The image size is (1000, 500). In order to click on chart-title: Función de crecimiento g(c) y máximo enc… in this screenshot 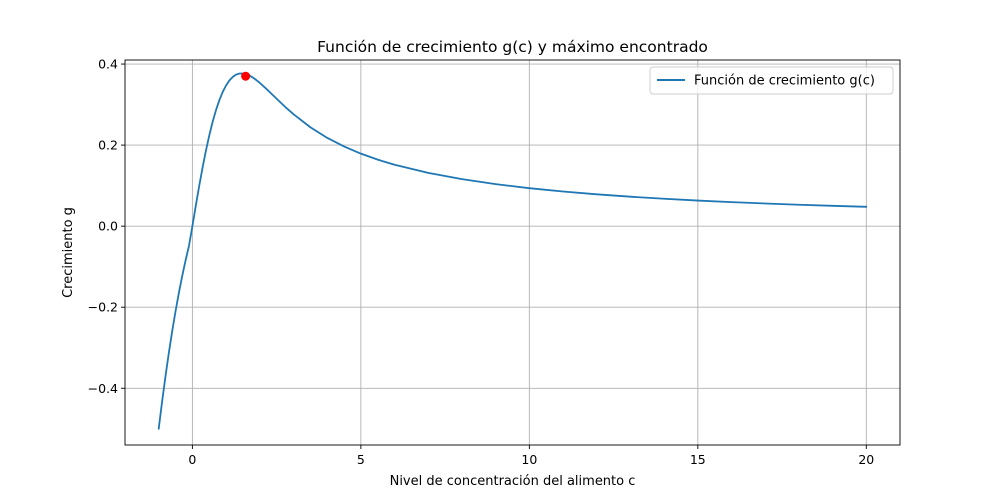, I will do `click(512, 47)`.